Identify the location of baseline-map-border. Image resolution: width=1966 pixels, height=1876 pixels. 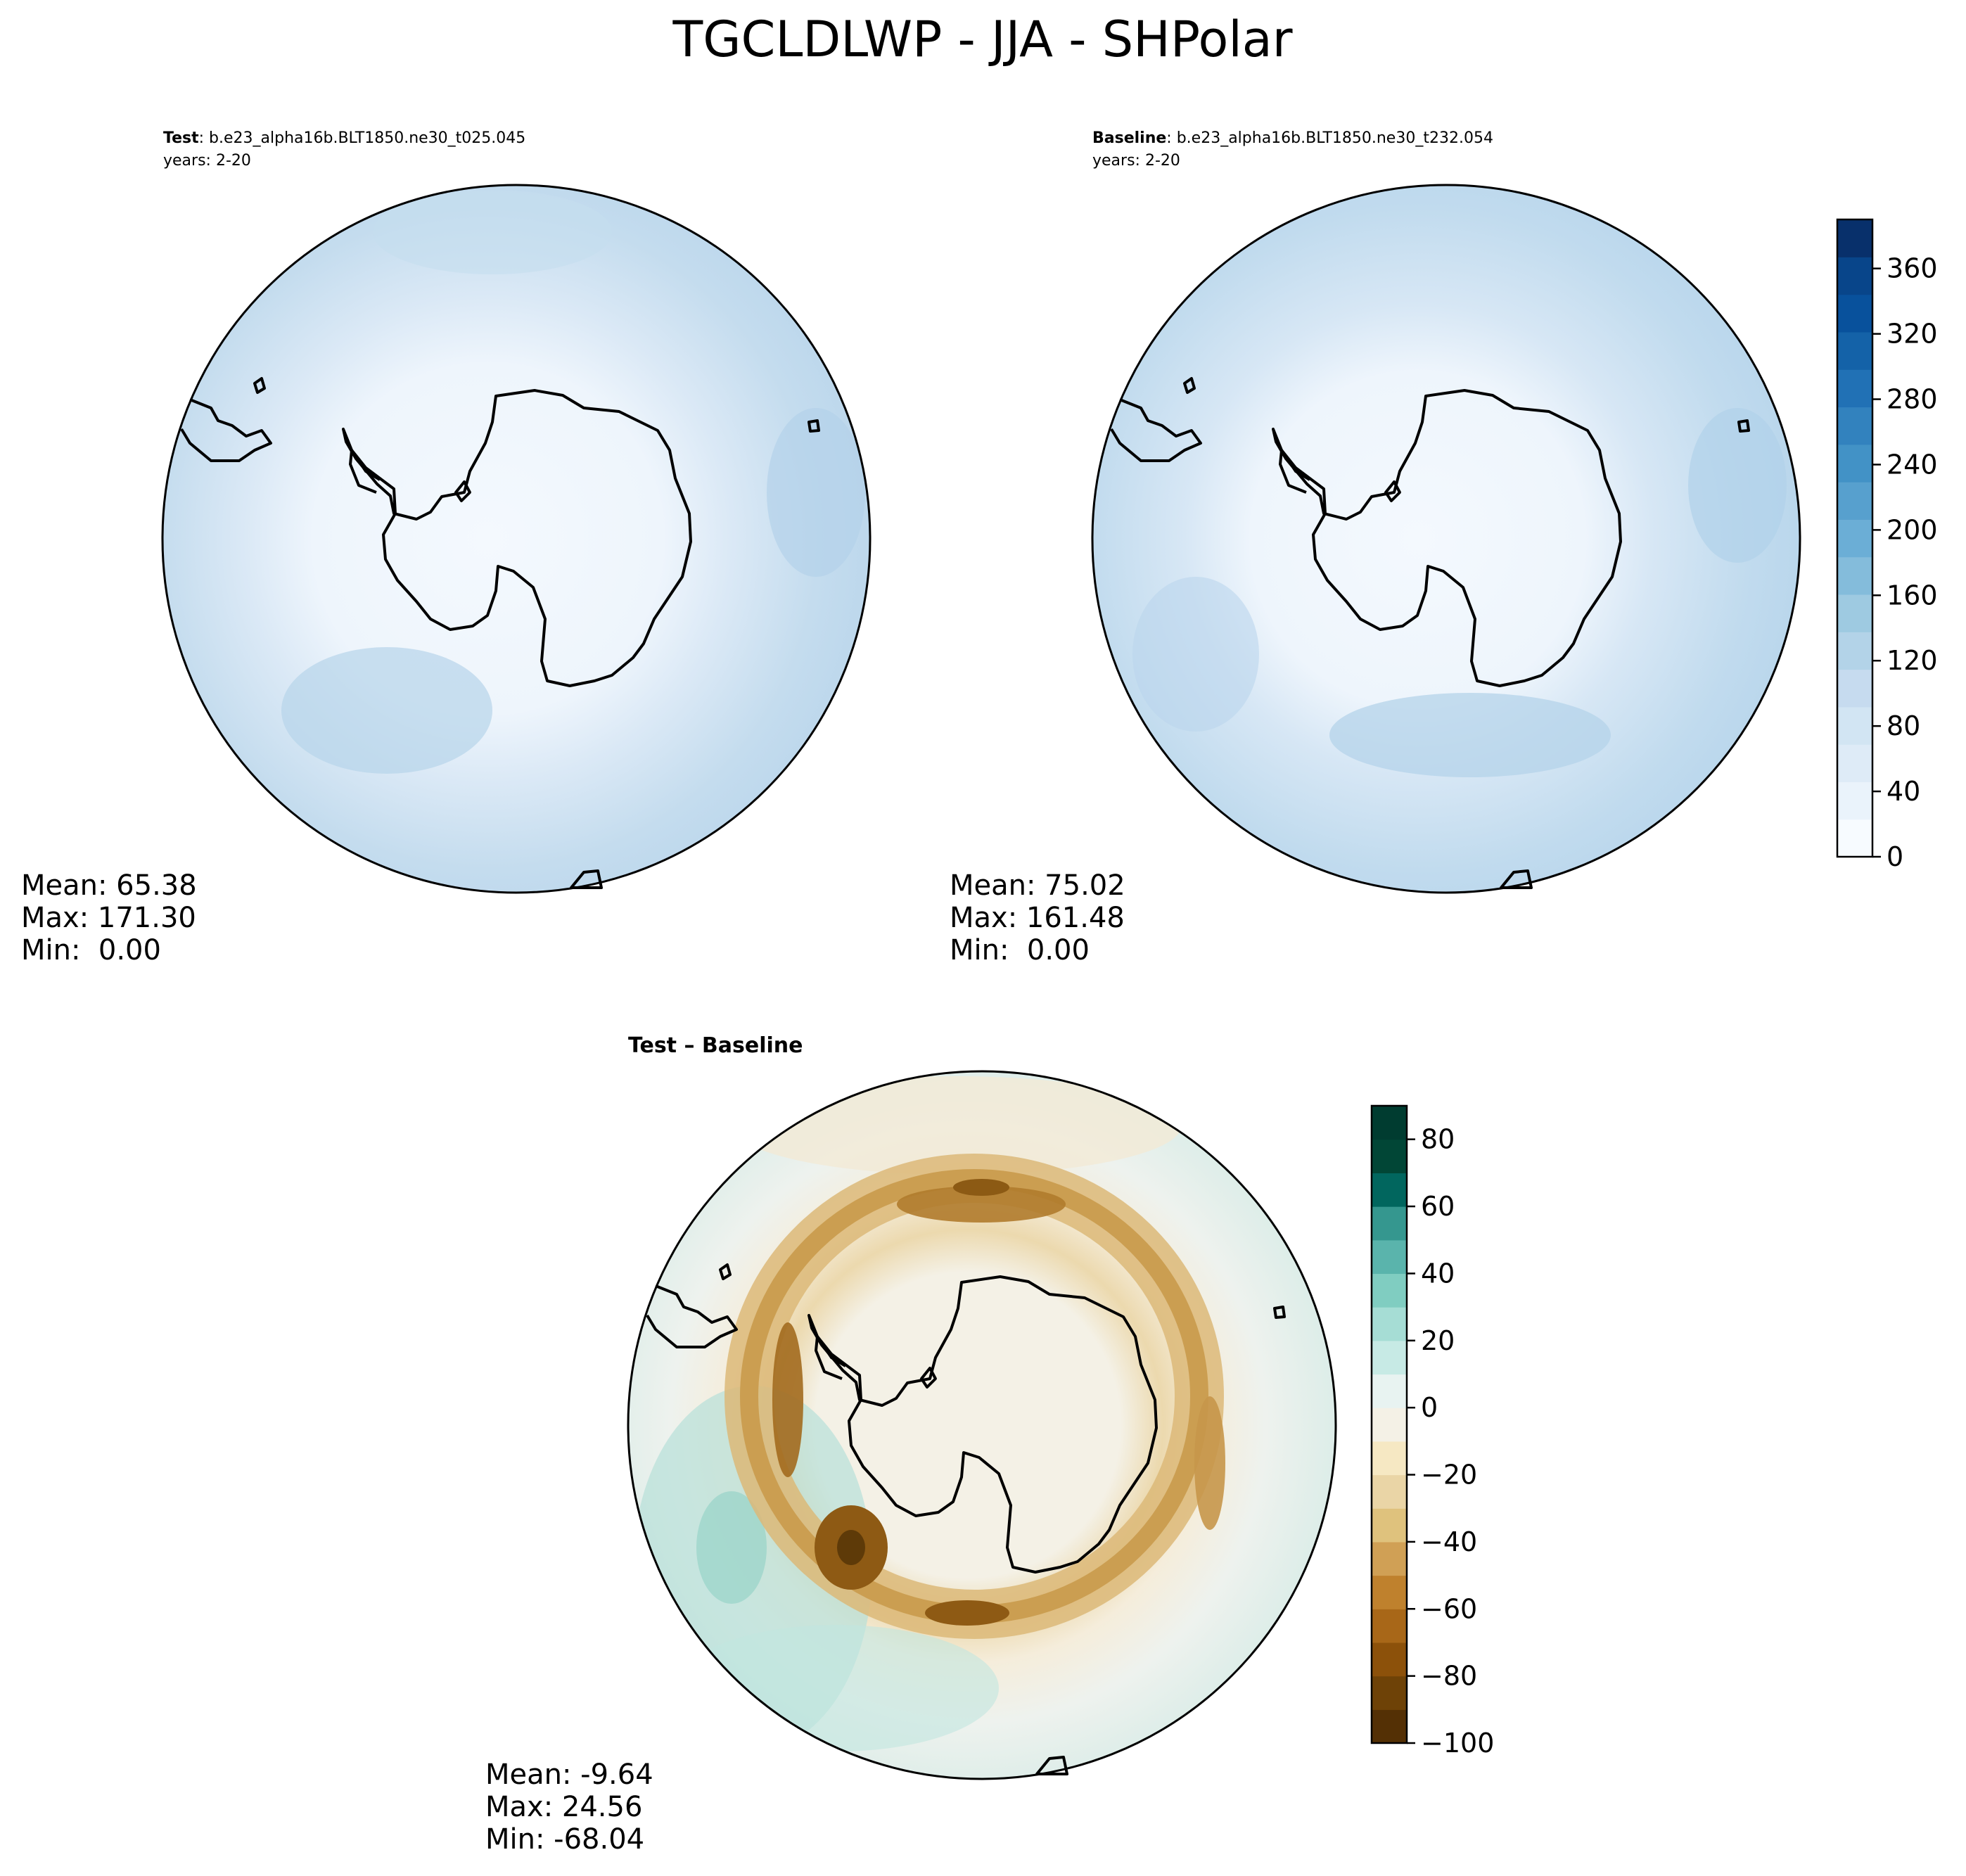
(1446, 539).